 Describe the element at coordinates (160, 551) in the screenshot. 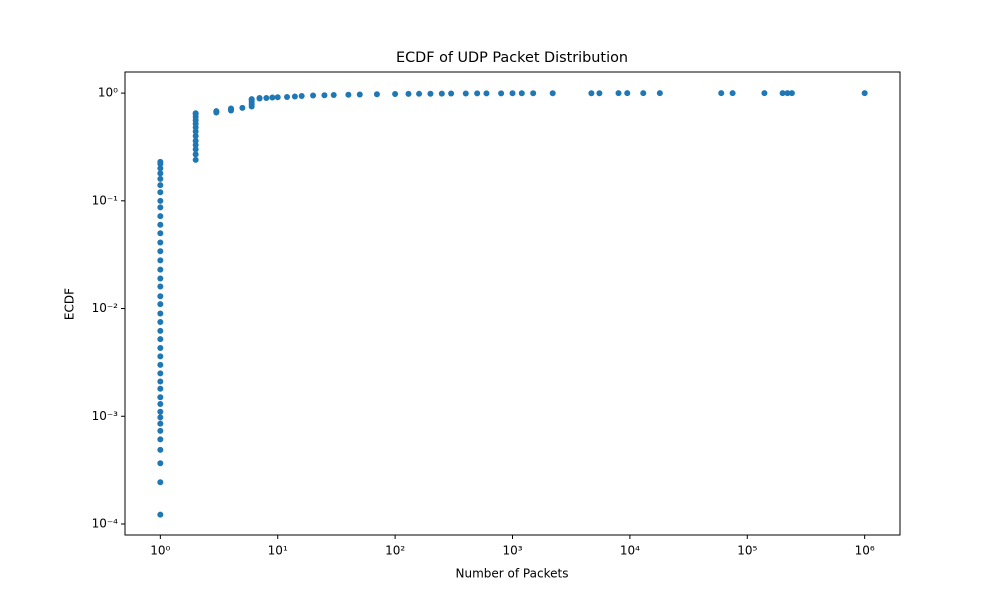

I see `x-tick-label: 10⁰` at that location.